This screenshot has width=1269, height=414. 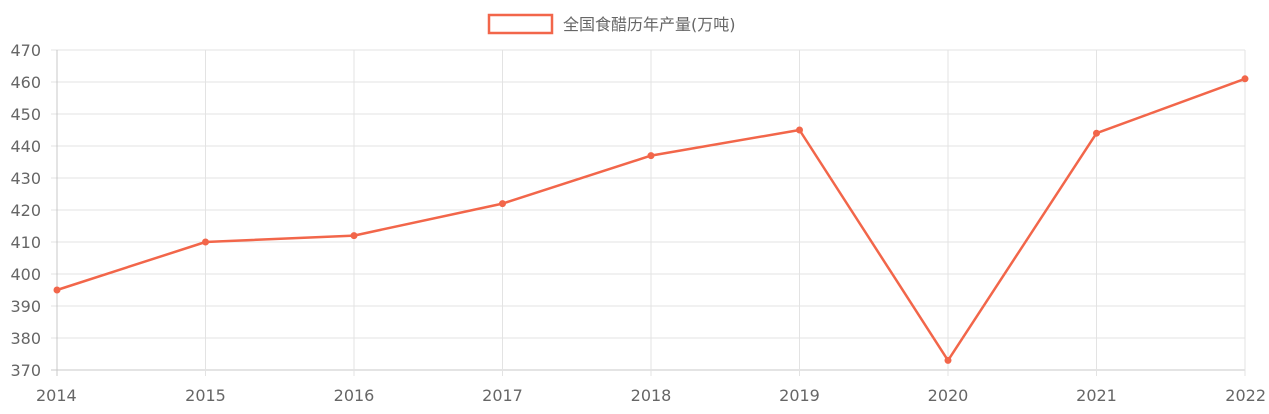 What do you see at coordinates (502, 395) in the screenshot?
I see `x-tick-label: 2017` at bounding box center [502, 395].